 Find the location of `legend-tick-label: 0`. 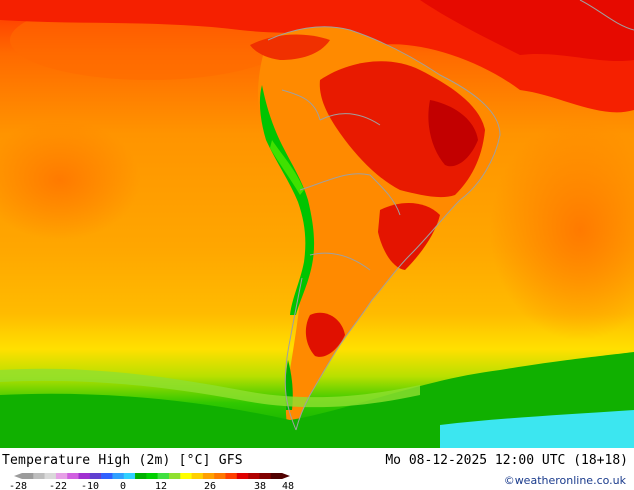

legend-tick-label: 0 is located at coordinates (123, 485).